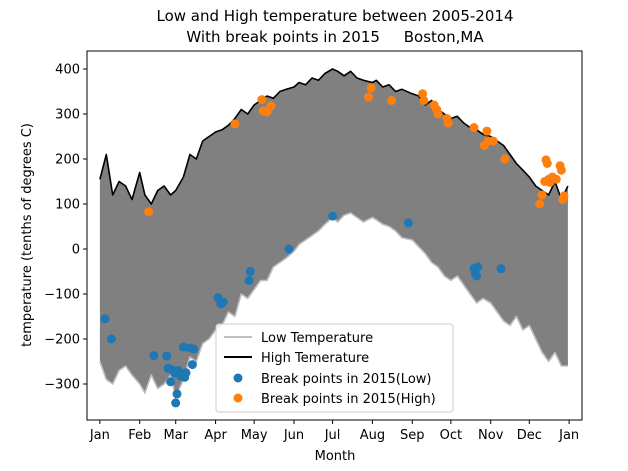 The width and height of the screenshot is (628, 471). What do you see at coordinates (254, 435) in the screenshot?
I see `x-tick-label: May` at bounding box center [254, 435].